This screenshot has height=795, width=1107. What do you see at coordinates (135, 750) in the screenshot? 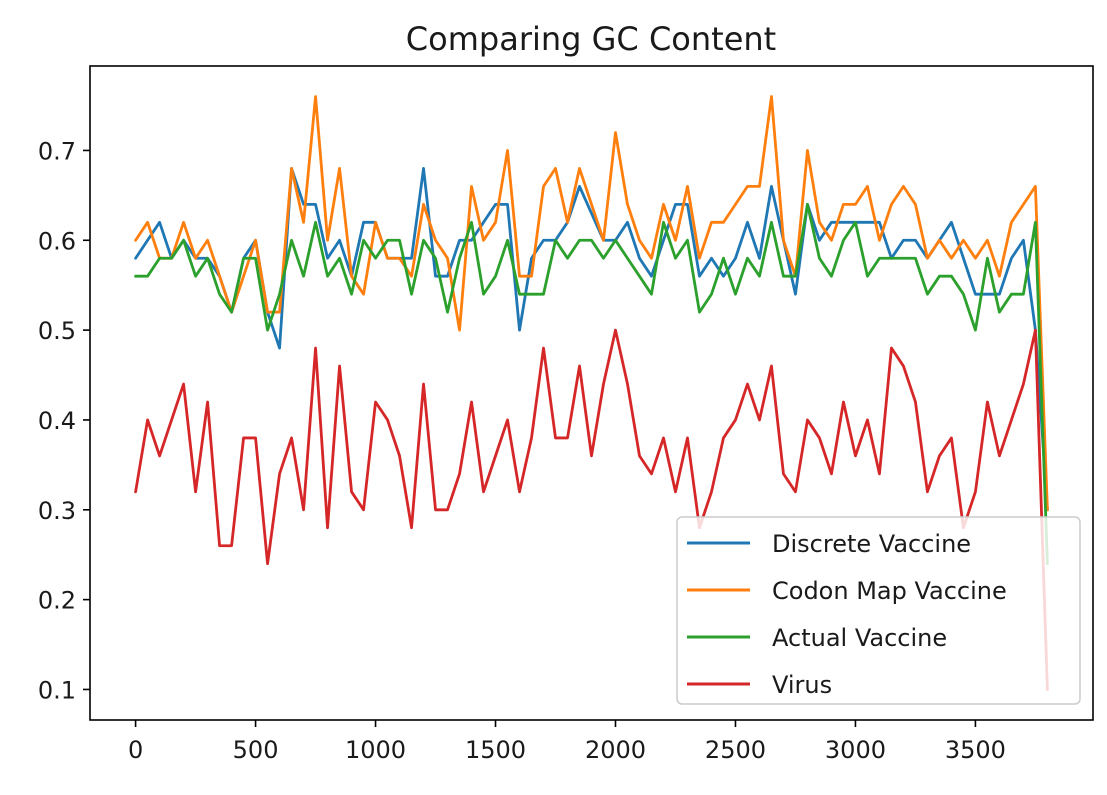
I see `x-tick-label: 0` at bounding box center [135, 750].